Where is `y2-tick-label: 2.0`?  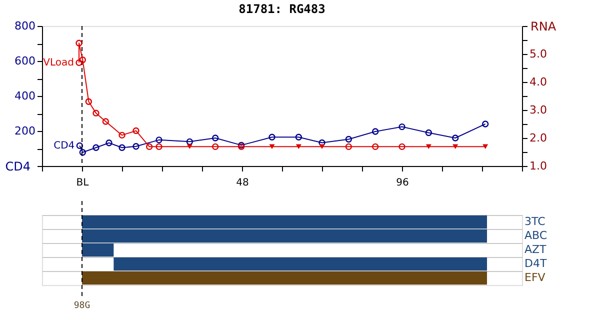 y2-tick-label: 2.0 is located at coordinates (538, 138).